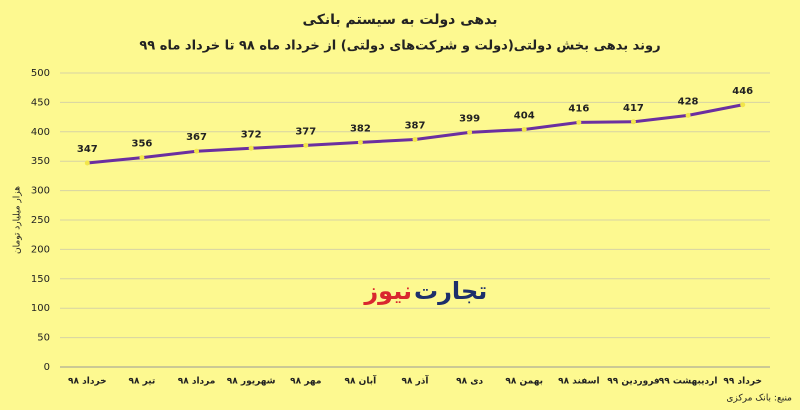  What do you see at coordinates (633, 382) in the screenshot?
I see `x-tick-label: فروردین ۹۹` at bounding box center [633, 382].